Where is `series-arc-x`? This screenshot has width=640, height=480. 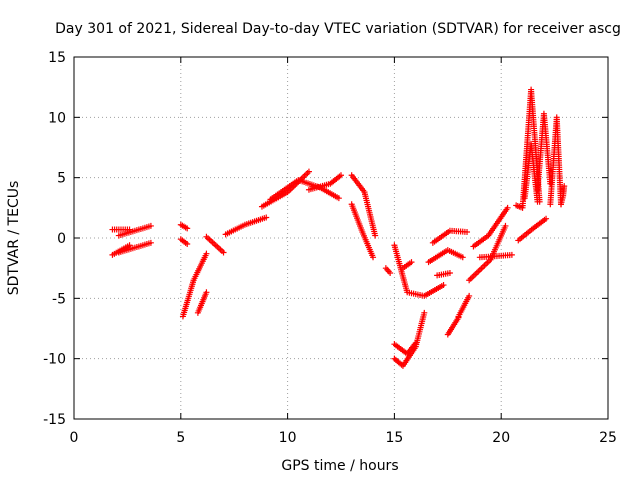 series-arc-x is located at coordinates (453, 326).